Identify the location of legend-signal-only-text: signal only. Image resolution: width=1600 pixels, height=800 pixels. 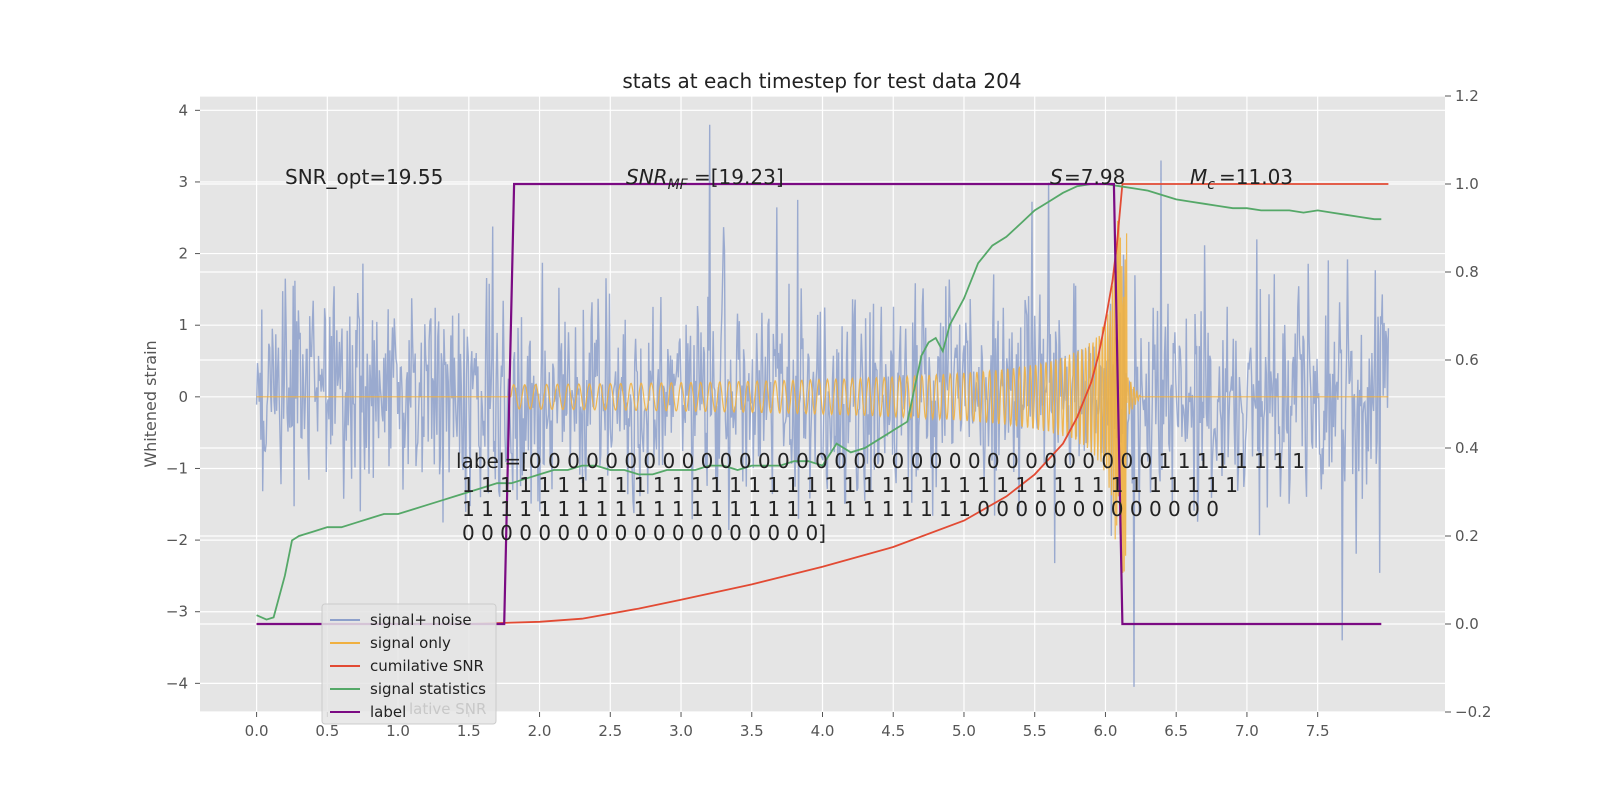
(410, 643).